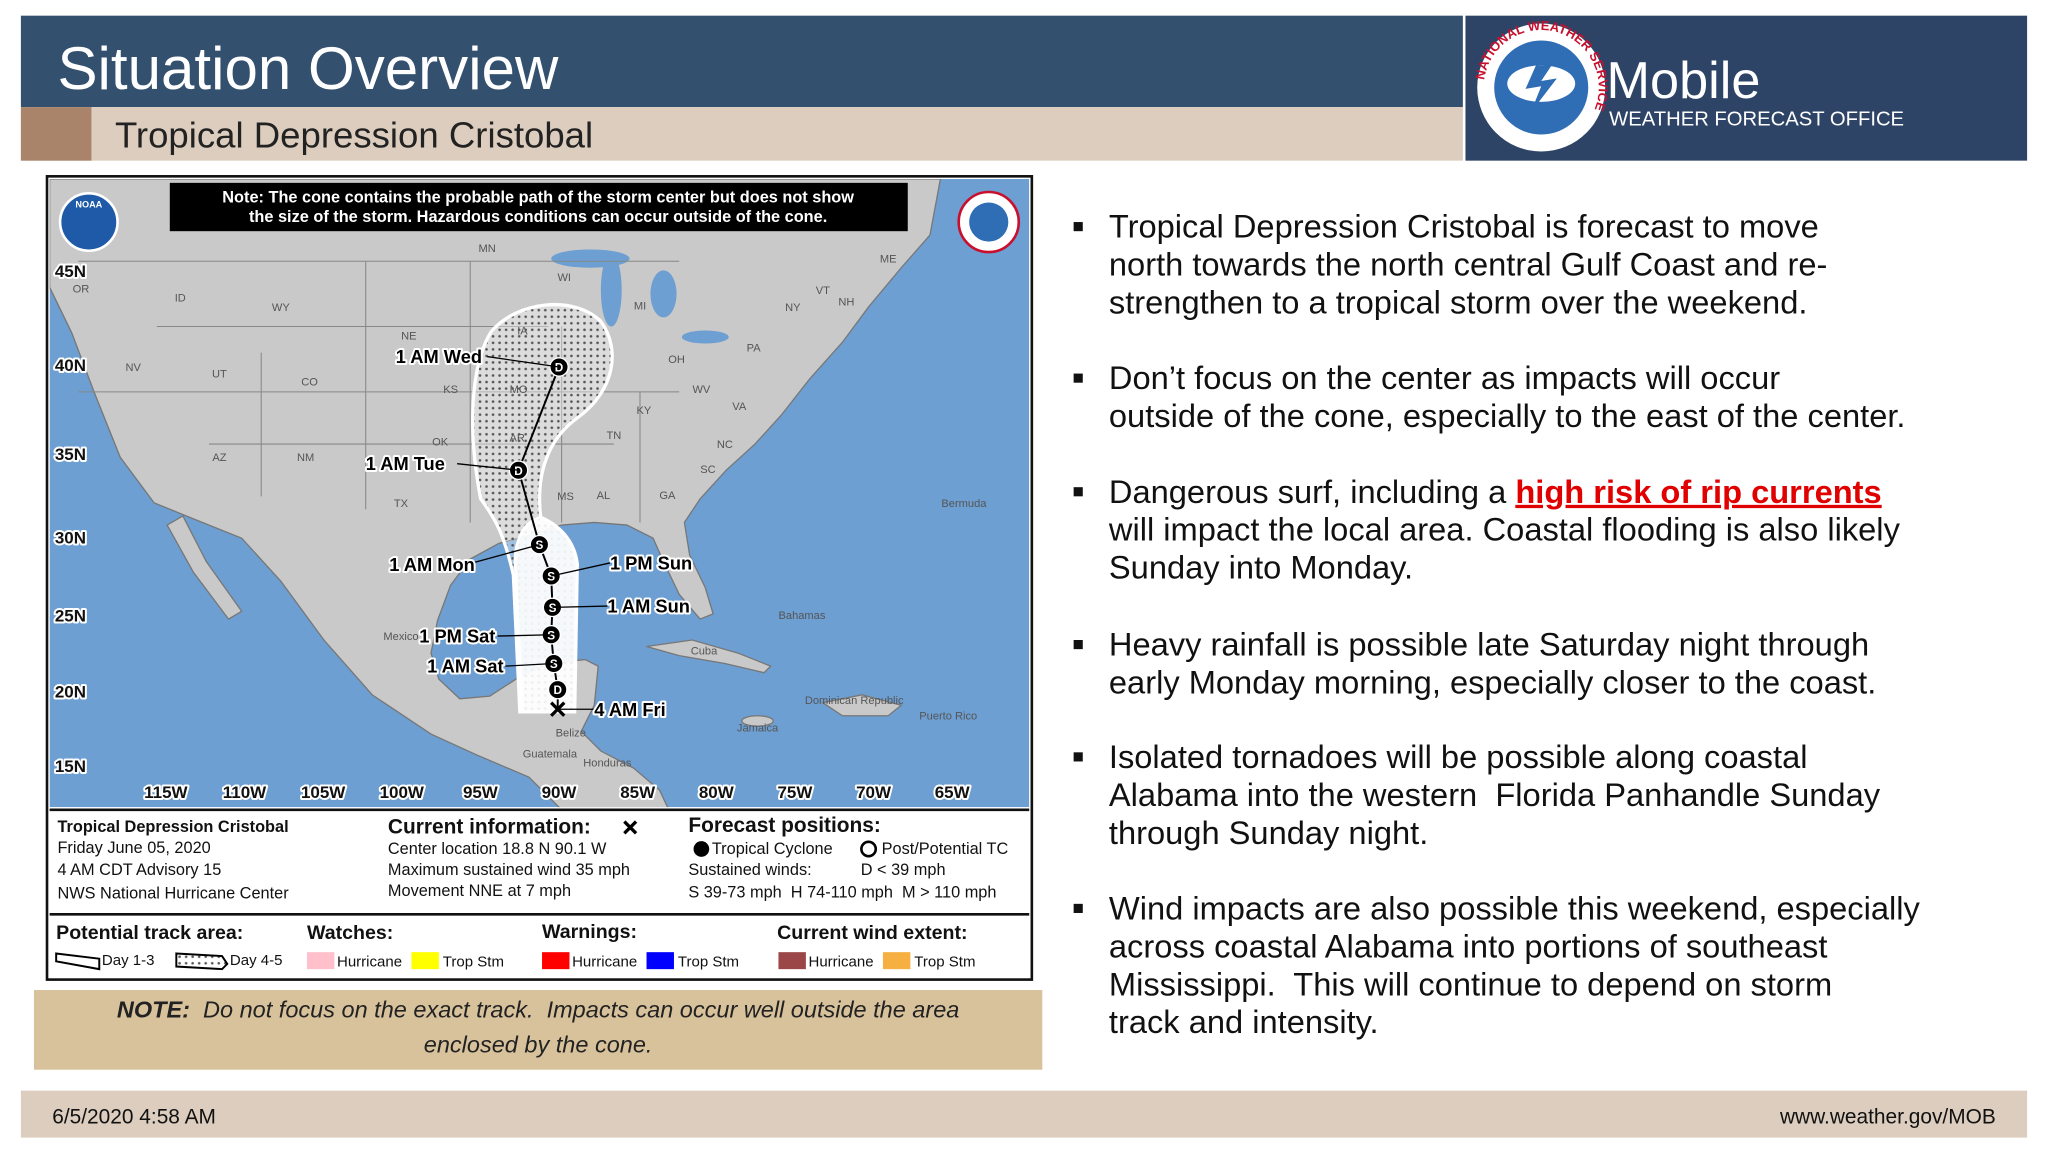 The width and height of the screenshot is (2048, 1152). Describe the element at coordinates (888, 260) in the screenshot. I see `place-label: ME` at that location.